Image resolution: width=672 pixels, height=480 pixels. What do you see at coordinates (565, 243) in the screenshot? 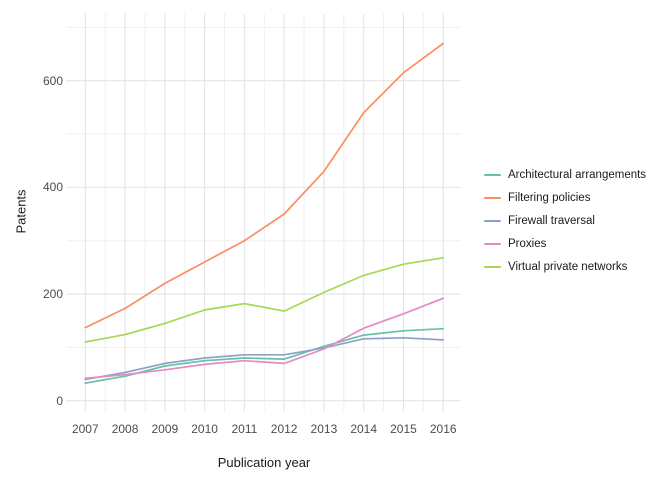
I see `legend-item-proxies: Proxies` at bounding box center [565, 243].